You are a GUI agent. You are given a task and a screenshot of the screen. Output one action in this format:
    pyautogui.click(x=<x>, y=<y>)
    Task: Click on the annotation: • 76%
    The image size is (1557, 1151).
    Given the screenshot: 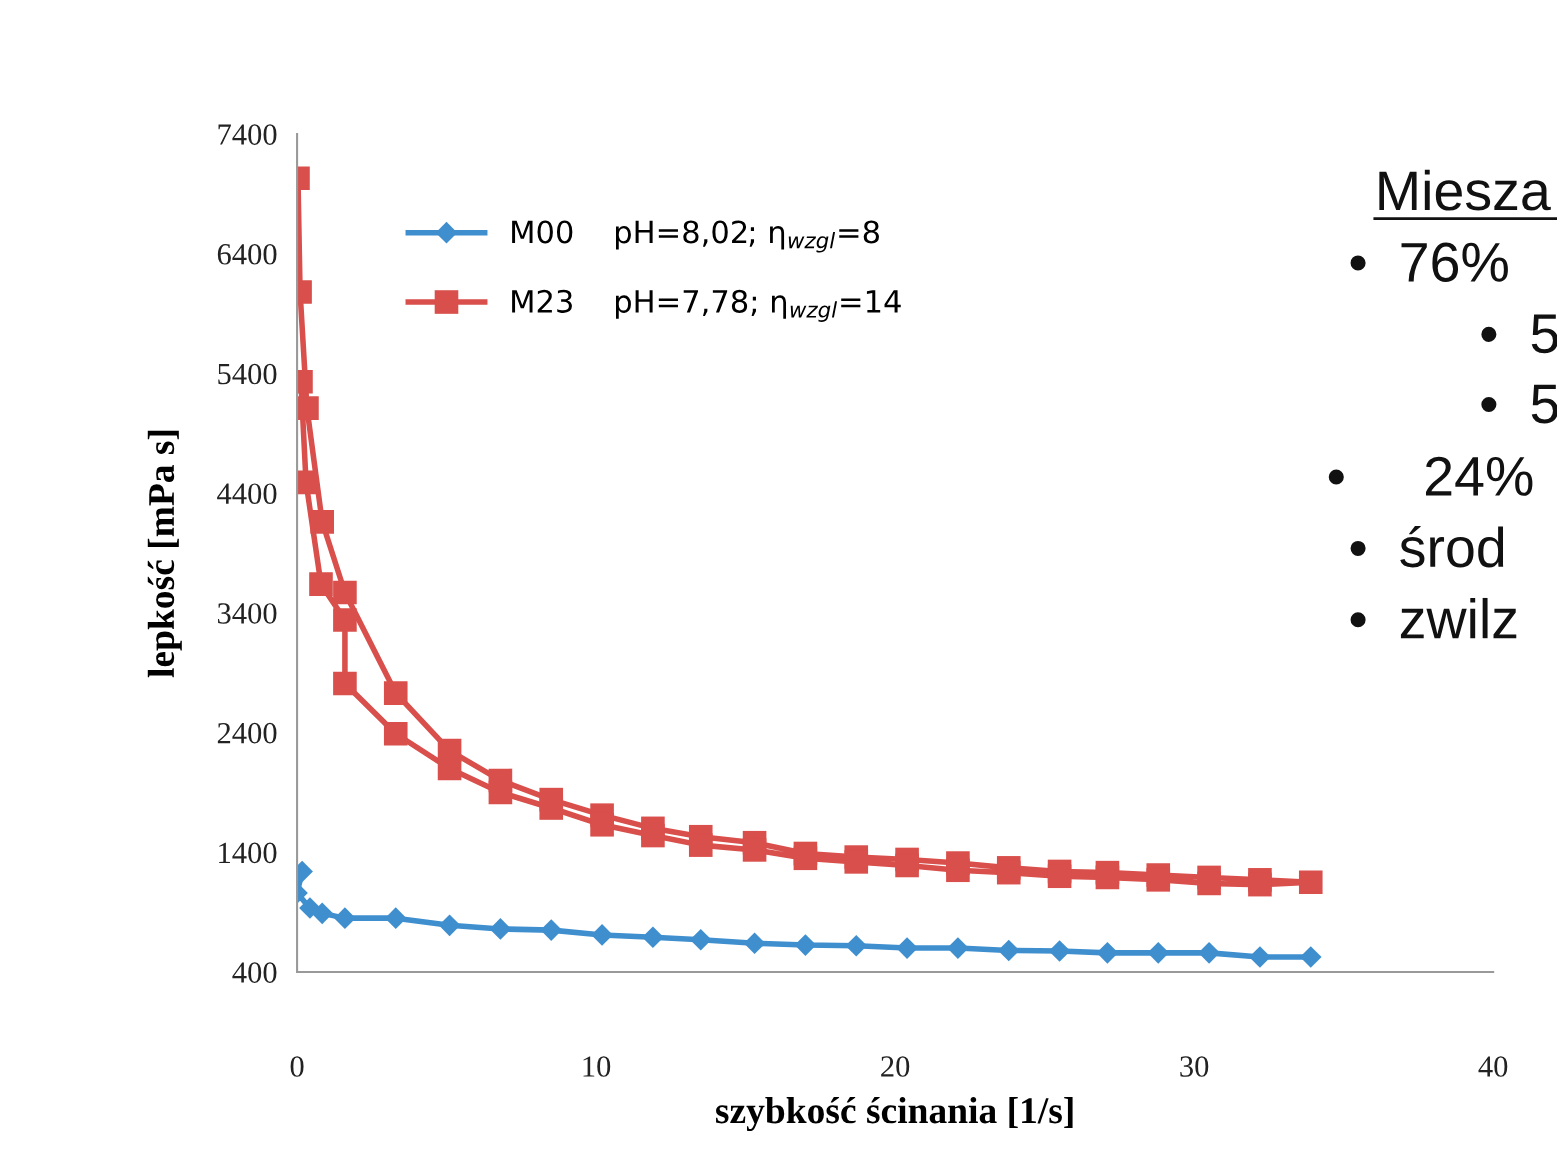 What is the action you would take?
    pyautogui.click(x=1429, y=262)
    